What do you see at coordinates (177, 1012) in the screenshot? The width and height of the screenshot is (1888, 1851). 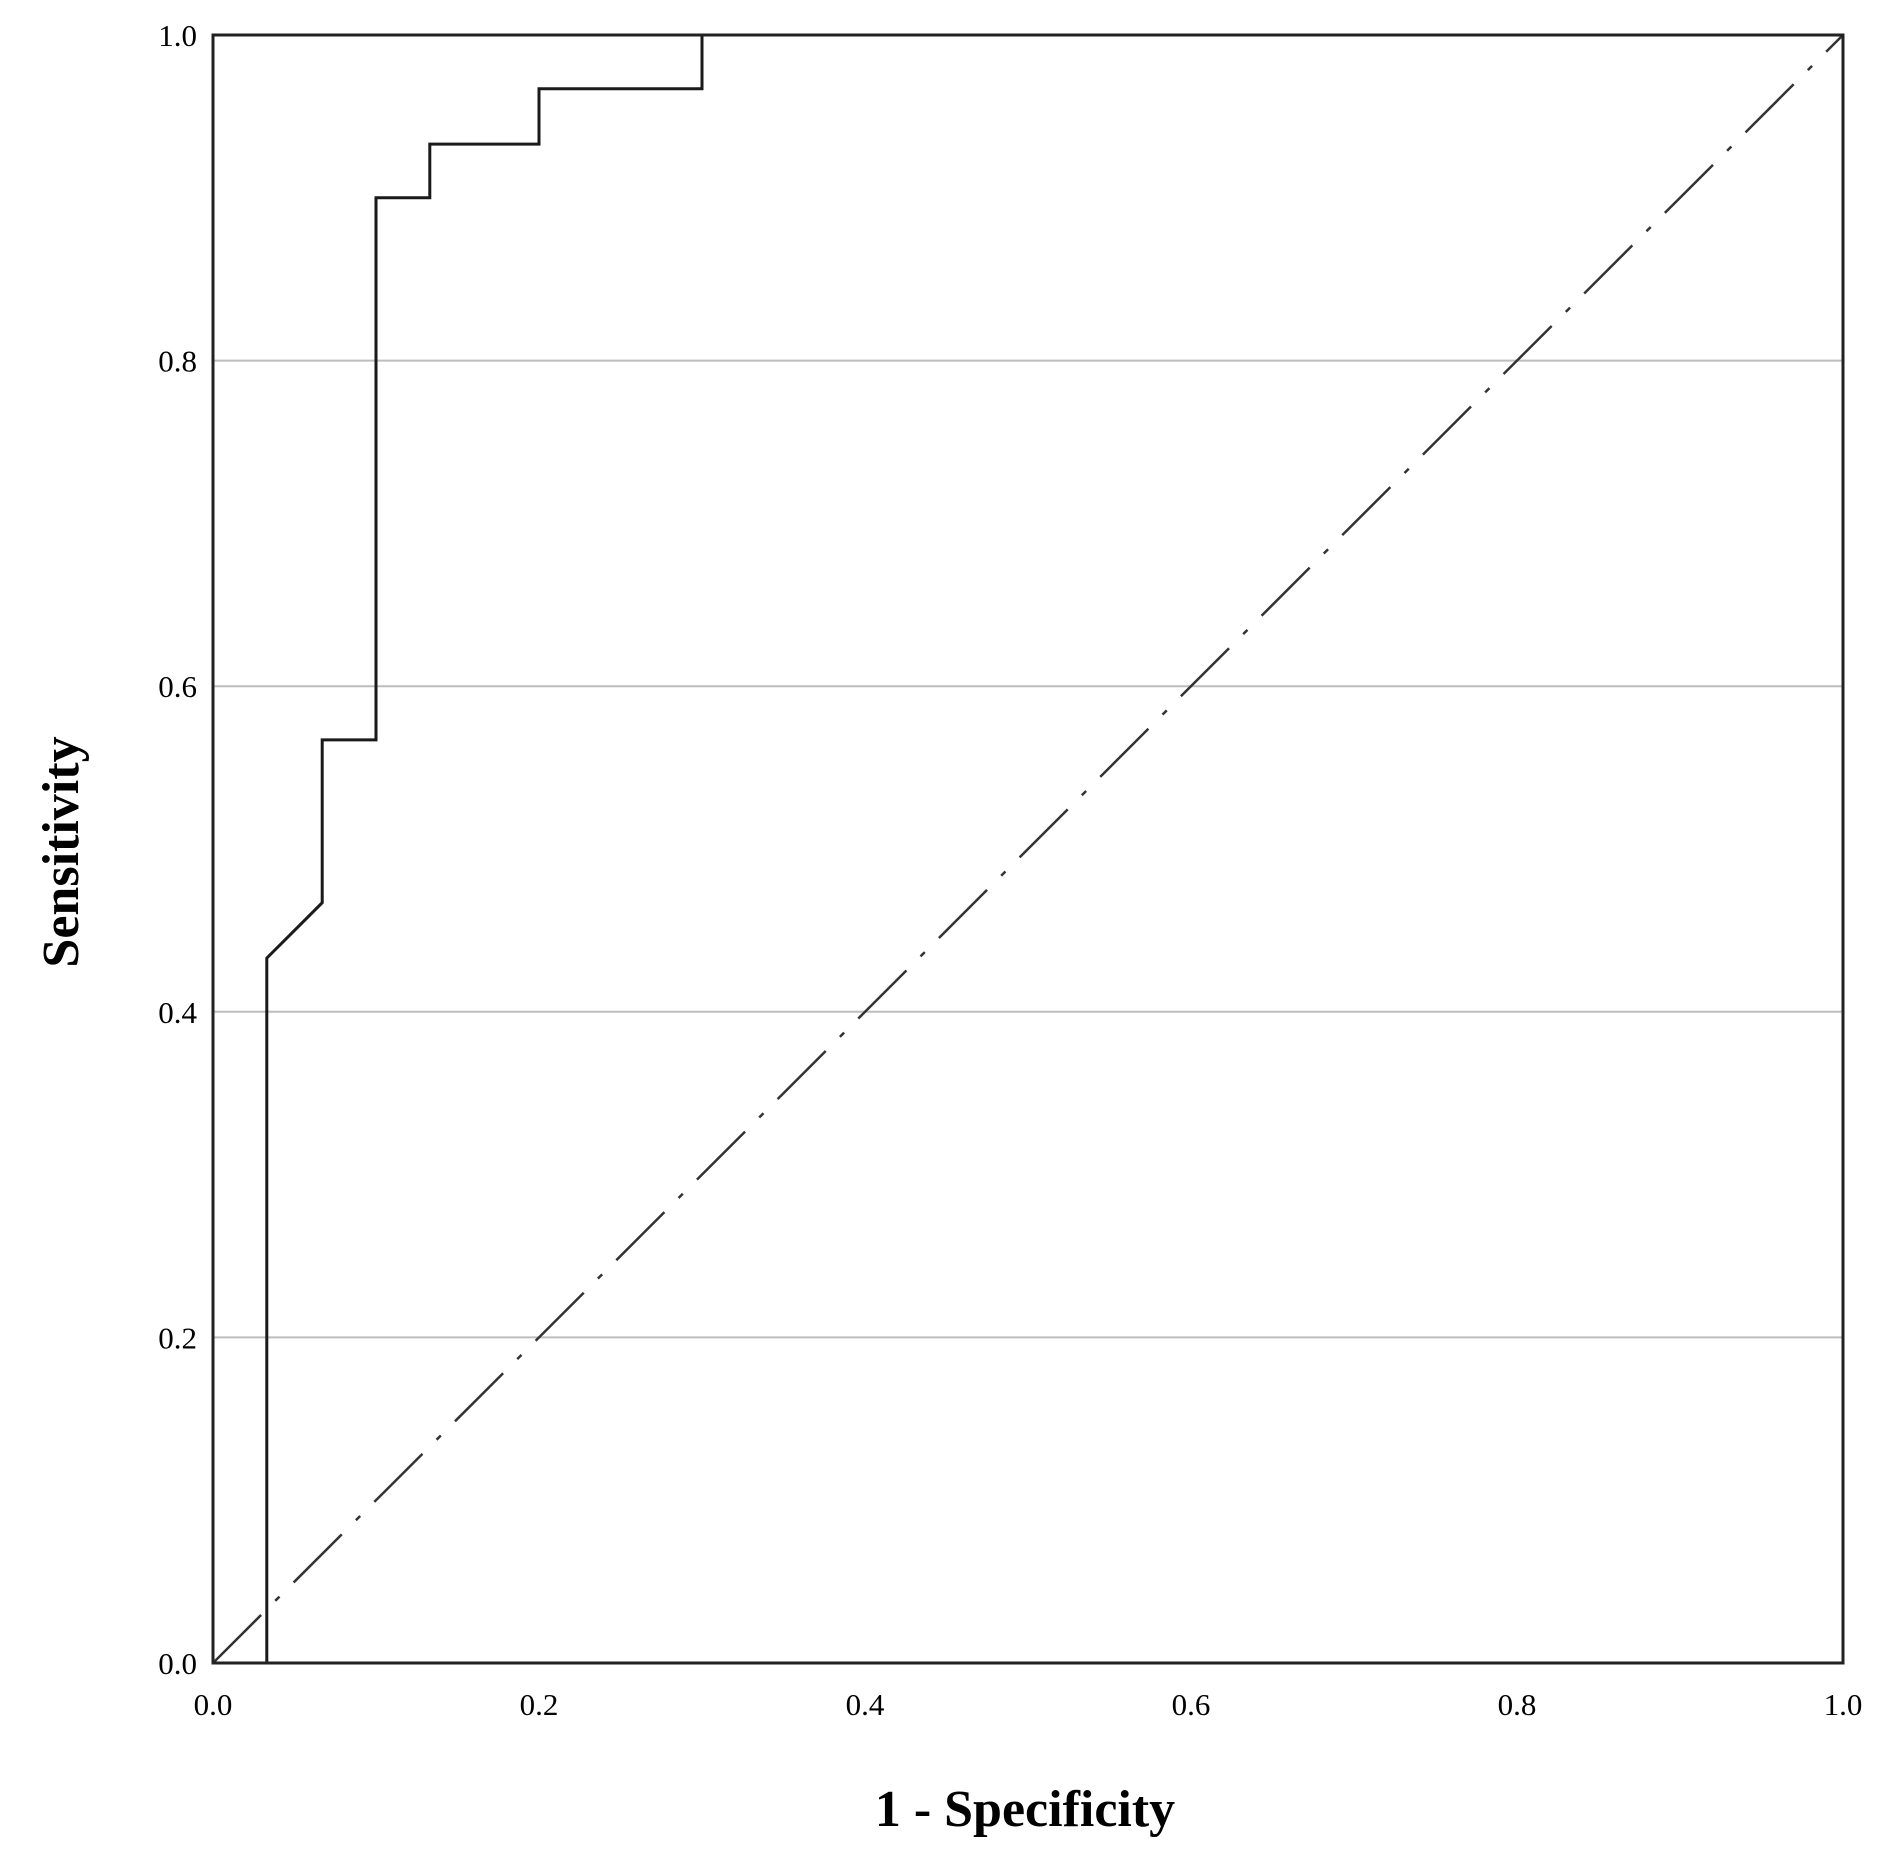 I see `y-tick-label-2: 0.4` at bounding box center [177, 1012].